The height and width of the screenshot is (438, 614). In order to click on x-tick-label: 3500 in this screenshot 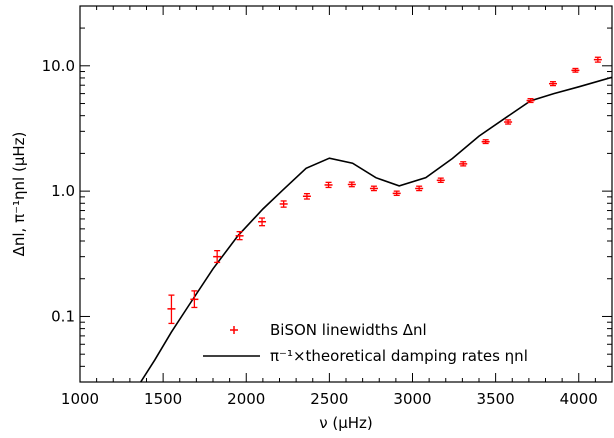, I will do `click(496, 399)`.